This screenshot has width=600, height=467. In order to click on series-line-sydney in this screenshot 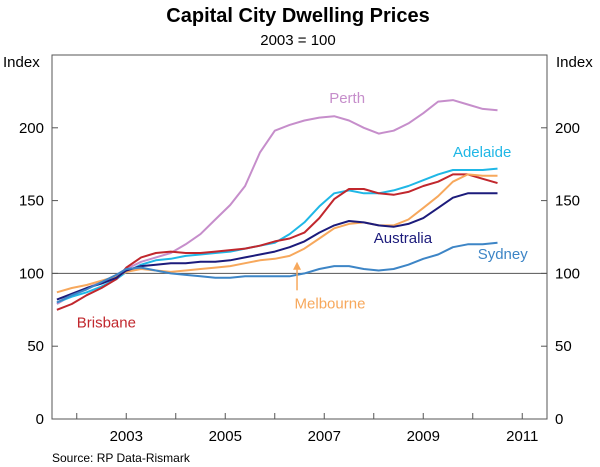, I will do `click(277, 272)`.